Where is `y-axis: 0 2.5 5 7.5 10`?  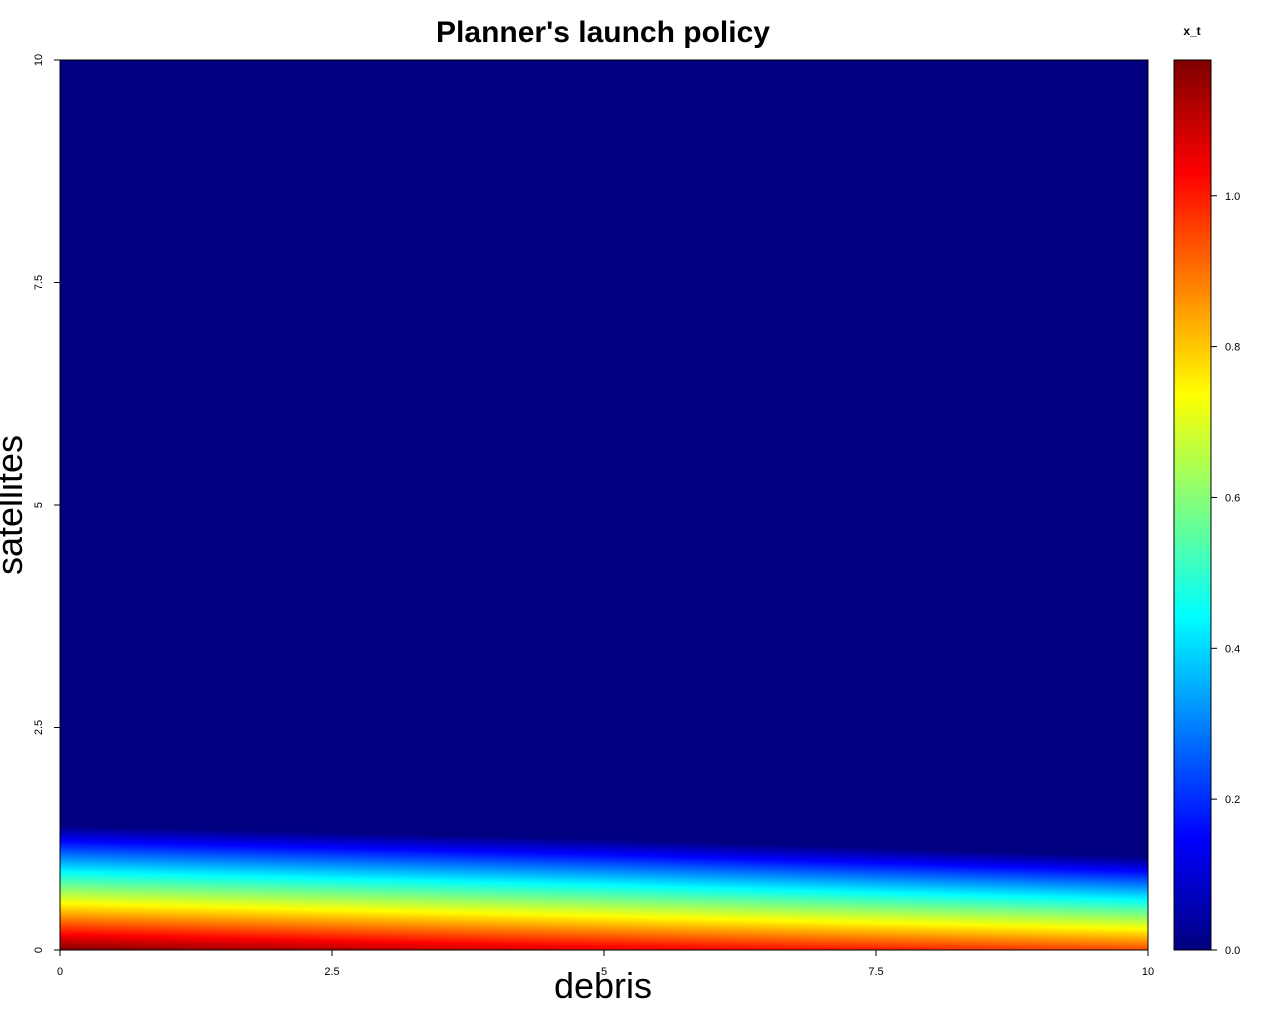 y-axis: 0 2.5 5 7.5 10 is located at coordinates (46, 503).